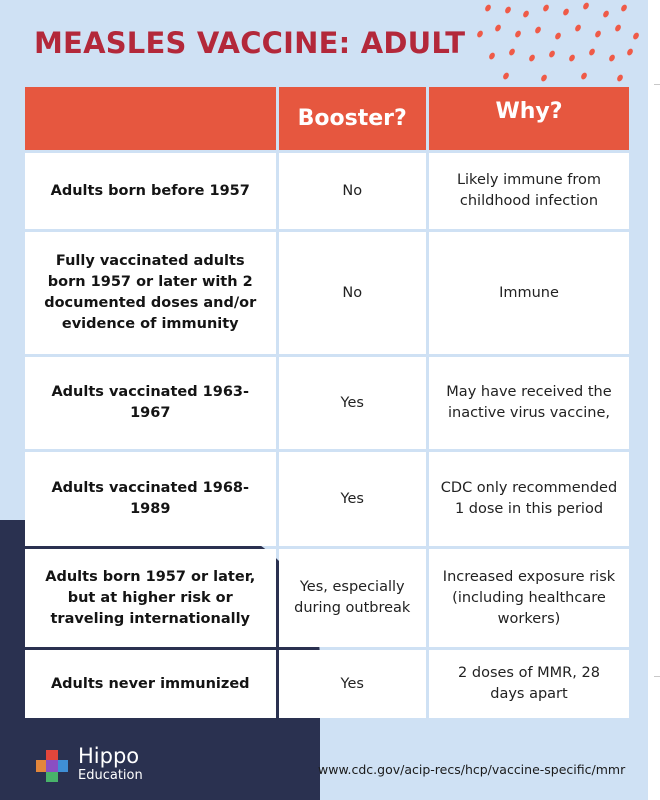 The image size is (660, 800). What do you see at coordinates (109, 756) in the screenshot?
I see `brand-name: Hippo` at bounding box center [109, 756].